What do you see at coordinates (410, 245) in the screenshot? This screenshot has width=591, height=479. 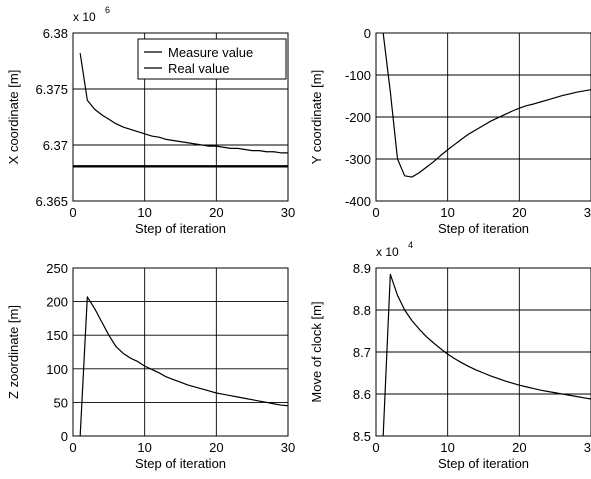 I see `y-axis-multiplier-exponent: 4` at bounding box center [410, 245].